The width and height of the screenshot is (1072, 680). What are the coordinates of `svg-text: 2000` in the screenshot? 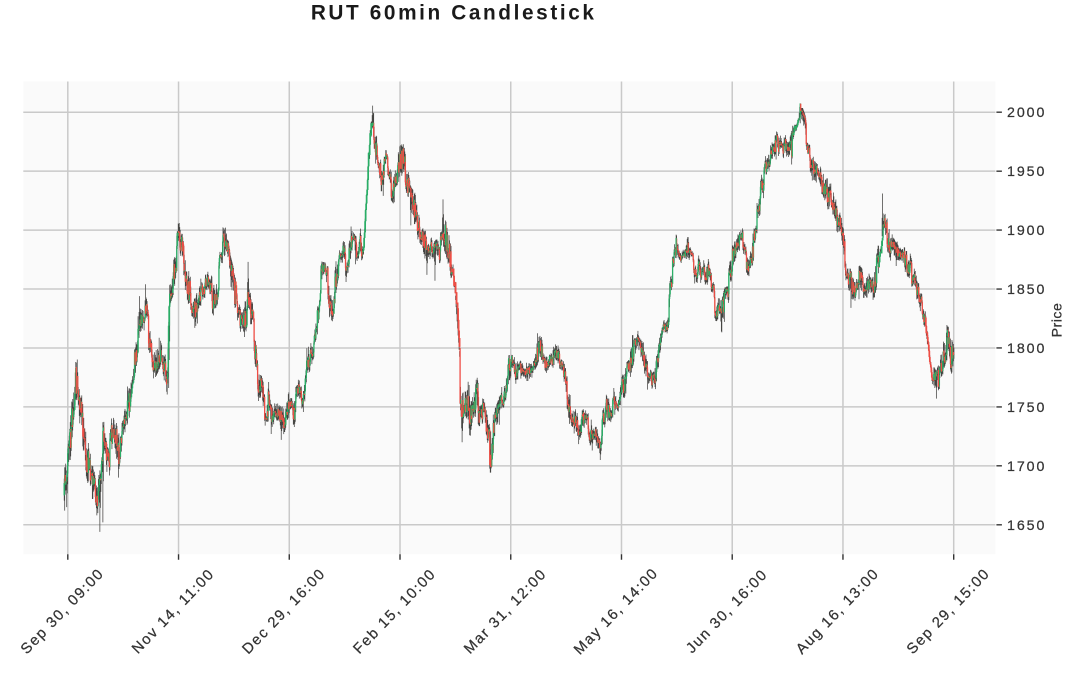 It's located at (1026, 113).